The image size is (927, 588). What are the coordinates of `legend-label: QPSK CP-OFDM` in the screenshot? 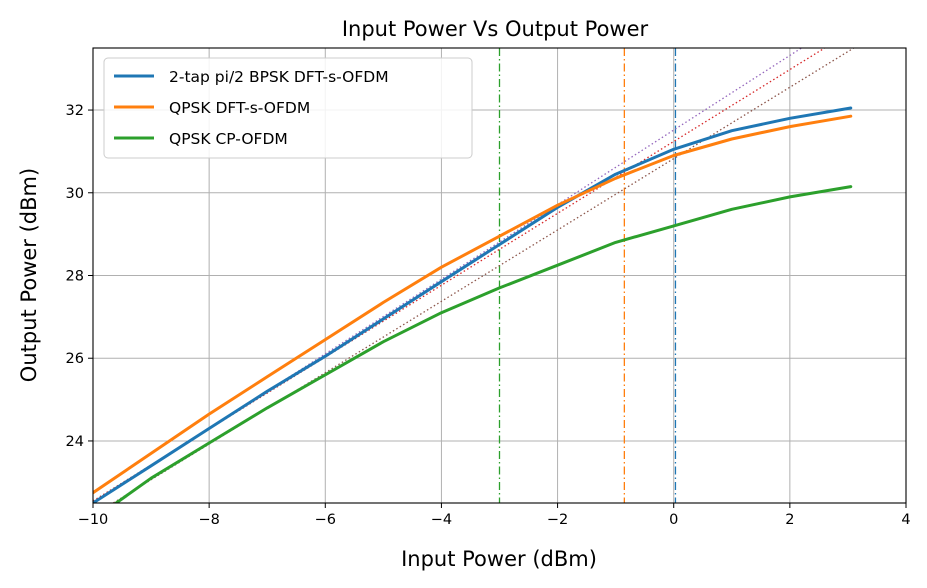 It's located at (228, 139).